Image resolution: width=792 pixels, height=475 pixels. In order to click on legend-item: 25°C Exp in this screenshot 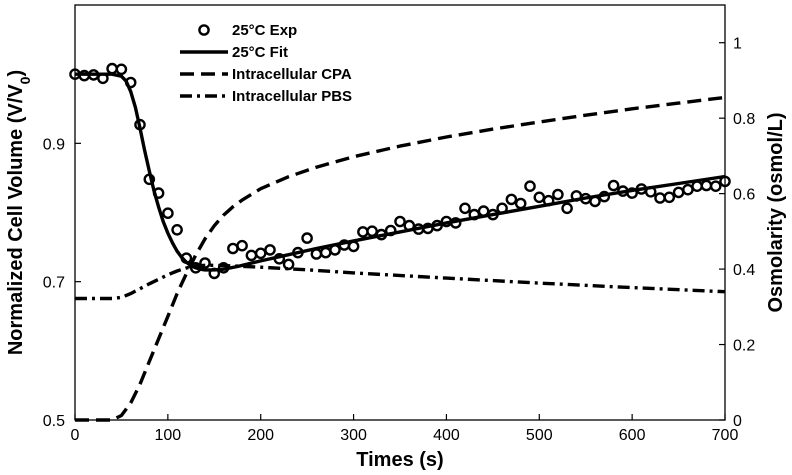, I will do `click(247, 30)`.